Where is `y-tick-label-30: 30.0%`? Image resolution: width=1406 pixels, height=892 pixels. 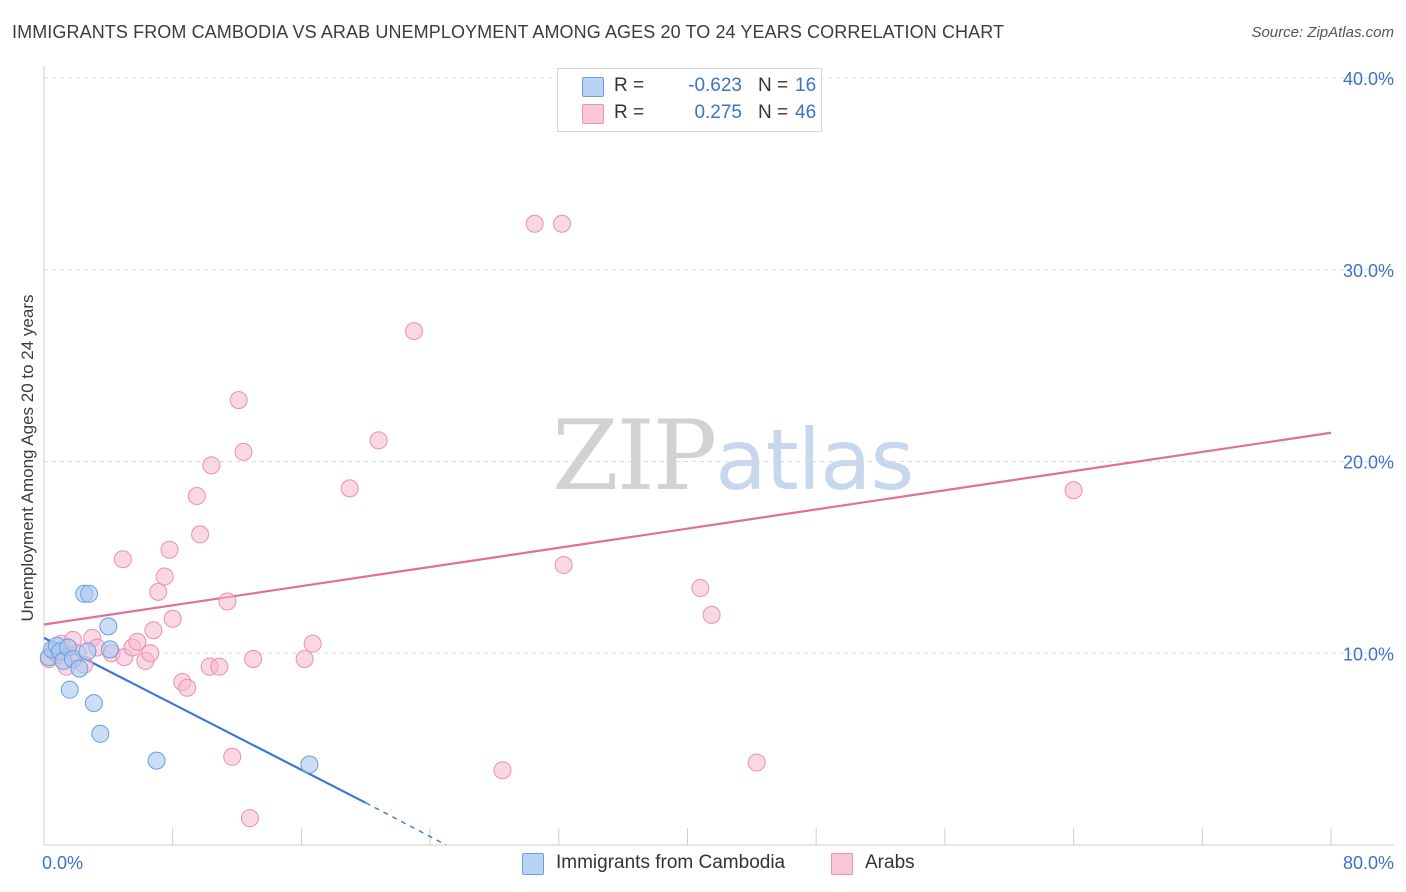 y-tick-label-30: 30.0% is located at coordinates (1368, 271).